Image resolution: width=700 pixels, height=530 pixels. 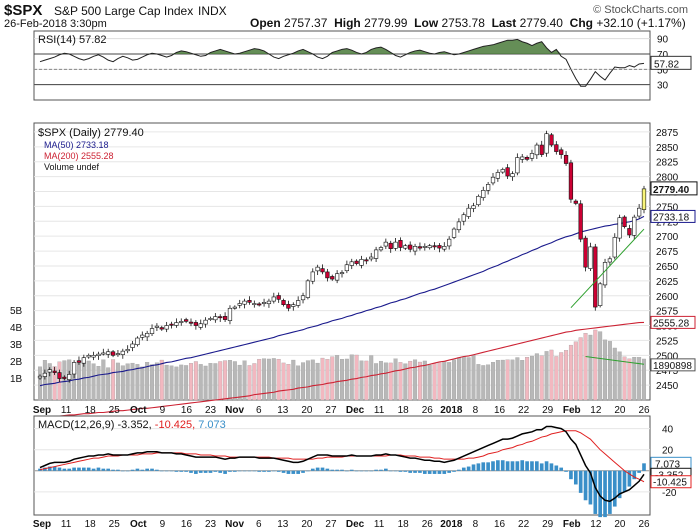 What do you see at coordinates (667, 297) in the screenshot?
I see `price-tick-label: 2600` at bounding box center [667, 297].